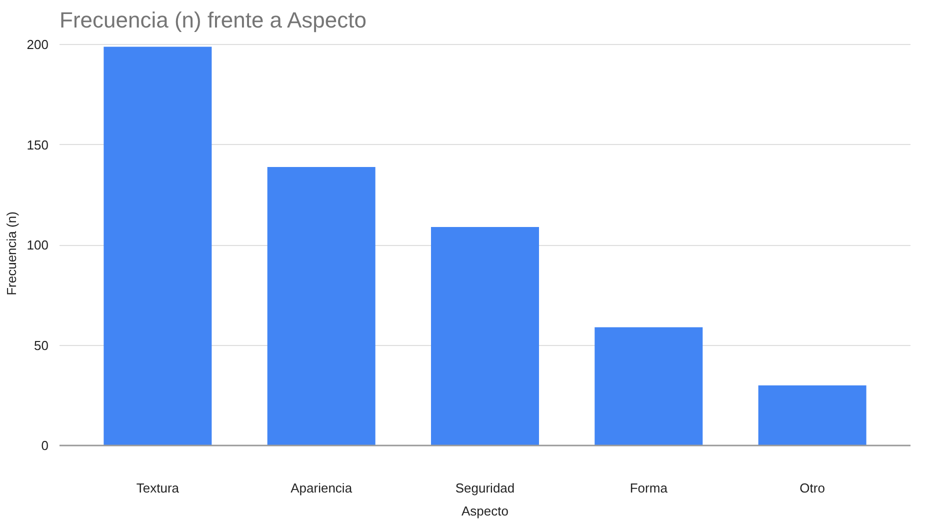 The width and height of the screenshot is (950, 531). I want to click on x-tick-label: Otro, so click(812, 488).